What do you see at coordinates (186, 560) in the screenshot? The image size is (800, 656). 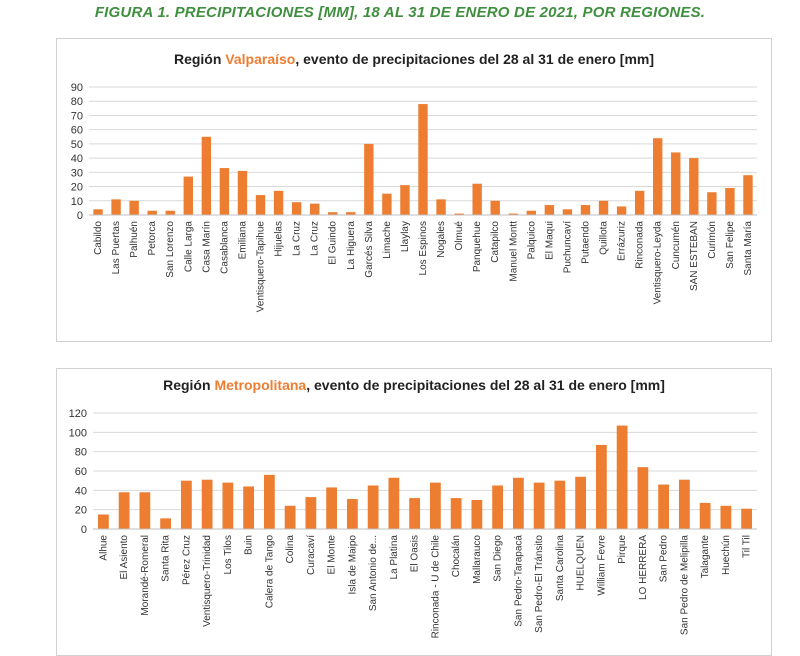 I see `x-tick-label: Pérez Cruz` at bounding box center [186, 560].